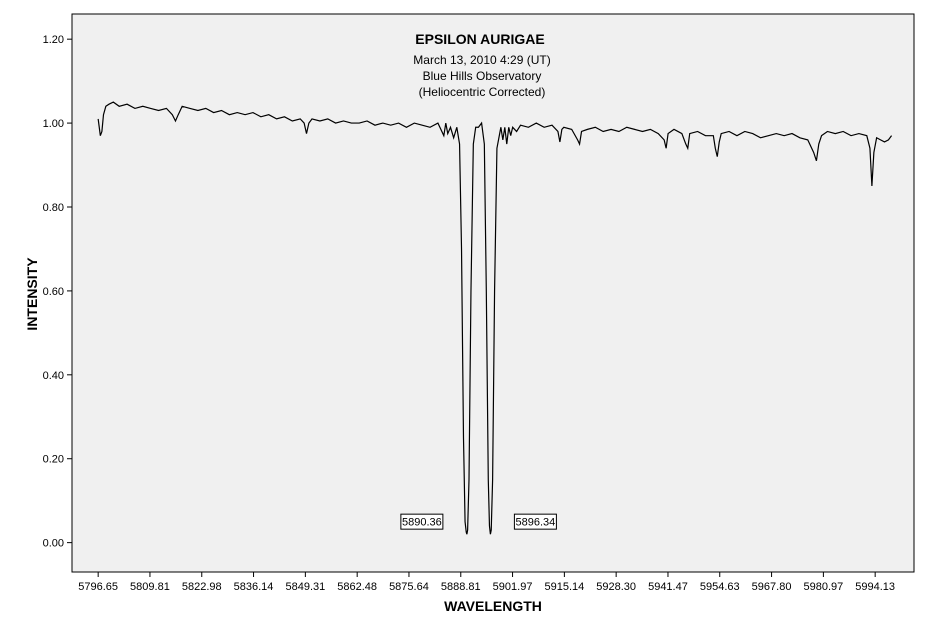  Describe the element at coordinates (53, 292) in the screenshot. I see `y-tick-label: 0.60` at that location.